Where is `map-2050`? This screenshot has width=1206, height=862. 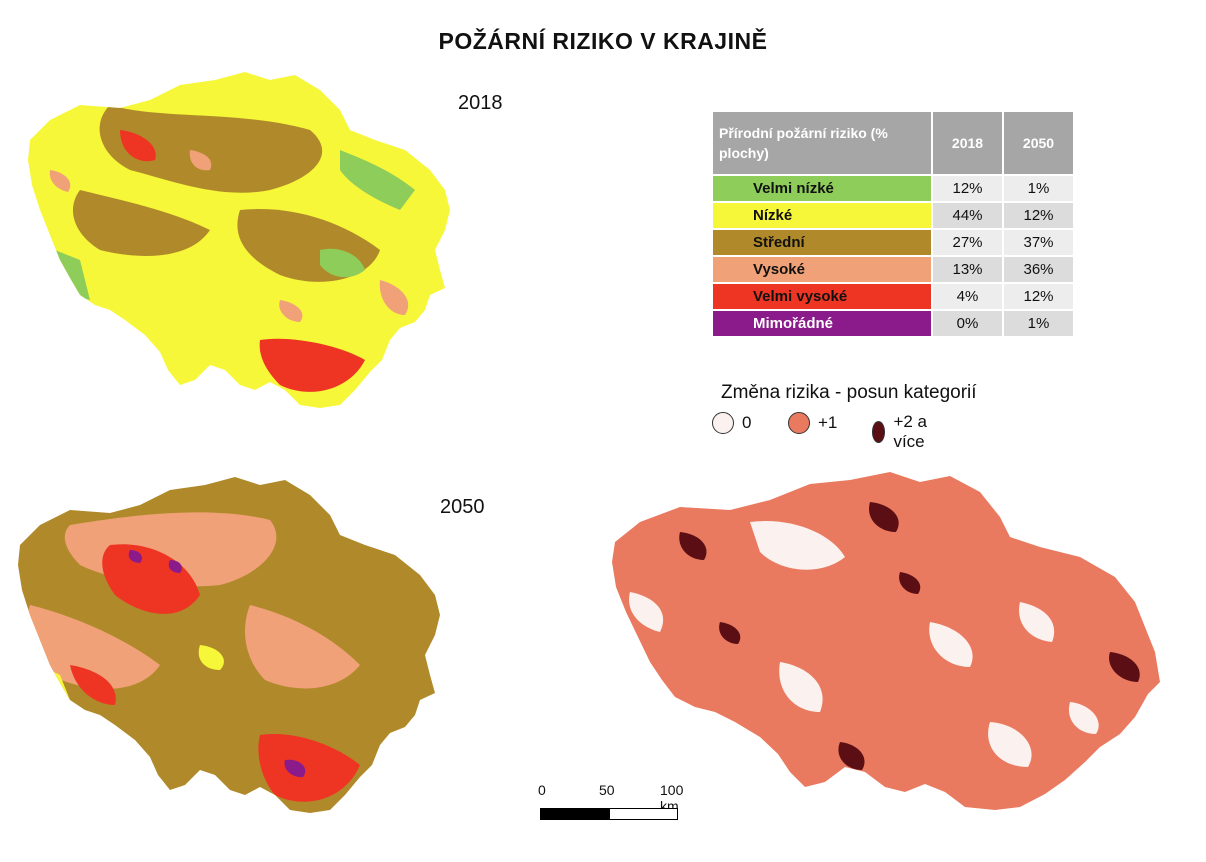
map-2050 is located at coordinates (229, 645).